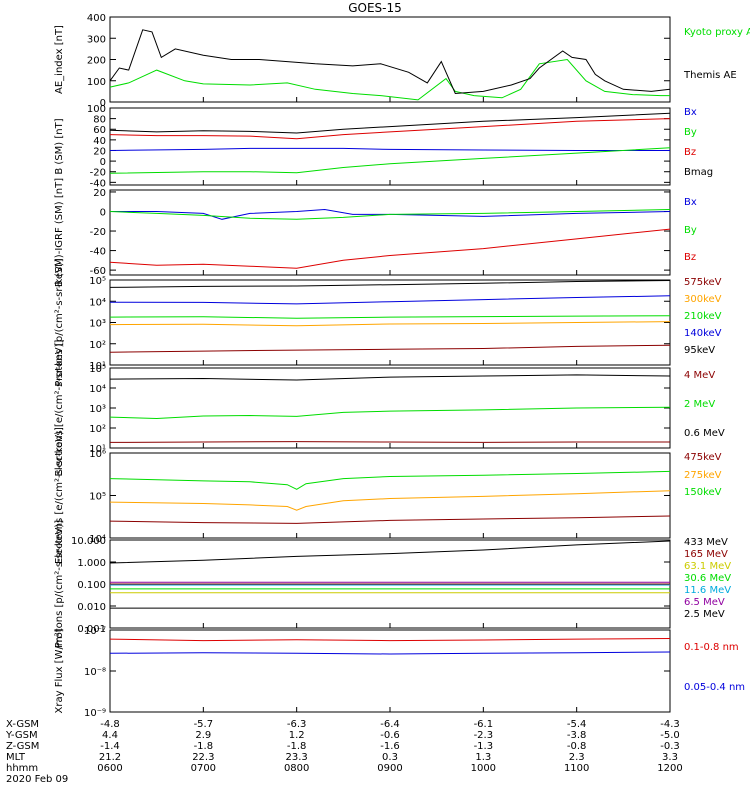 The image size is (750, 800). I want to click on panel-7-legend-165-mev: 165 MeV, so click(706, 554).